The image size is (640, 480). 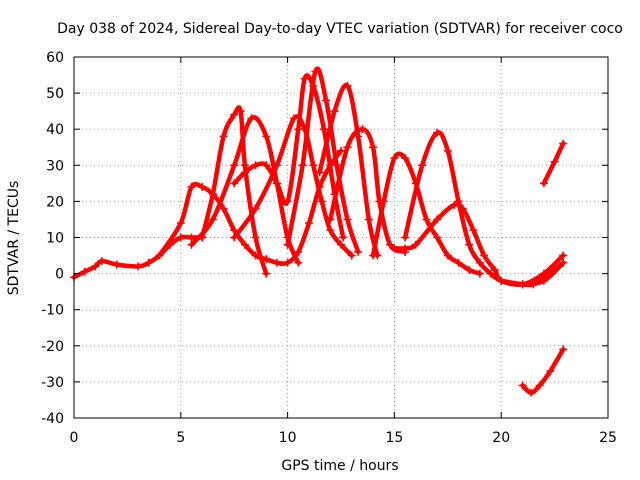 What do you see at coordinates (14, 238) in the screenshot?
I see `y-axis-label: SDTVAR / TECUs` at bounding box center [14, 238].